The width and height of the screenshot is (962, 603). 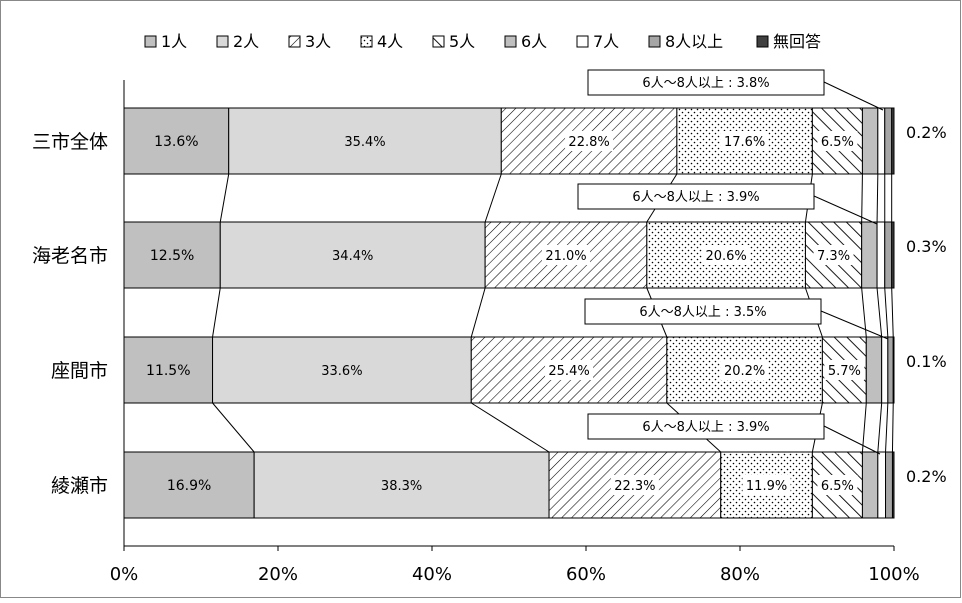 I want to click on data-label: 25.4%, so click(x=568, y=371).